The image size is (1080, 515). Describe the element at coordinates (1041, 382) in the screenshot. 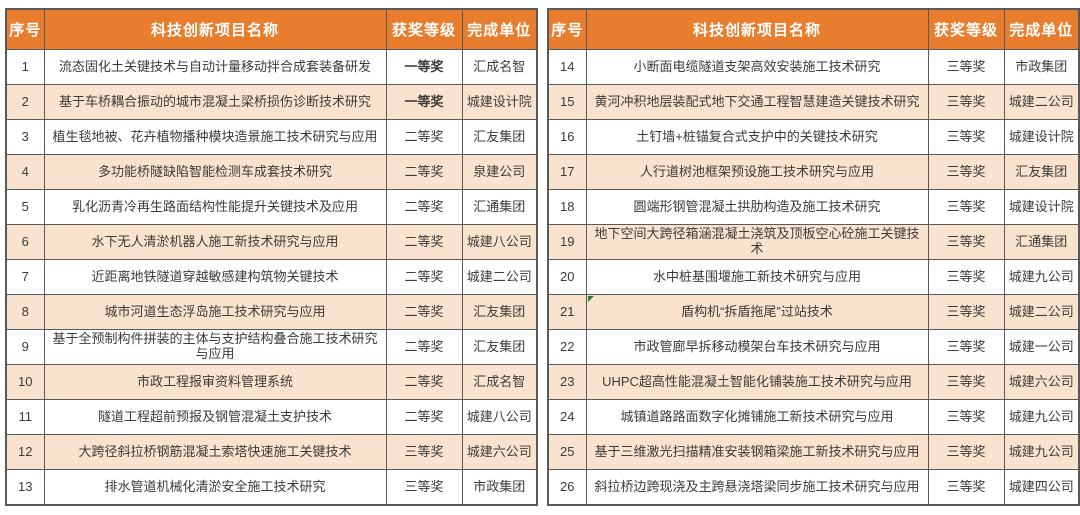

I see `unit-cell: 城建六公司` at that location.